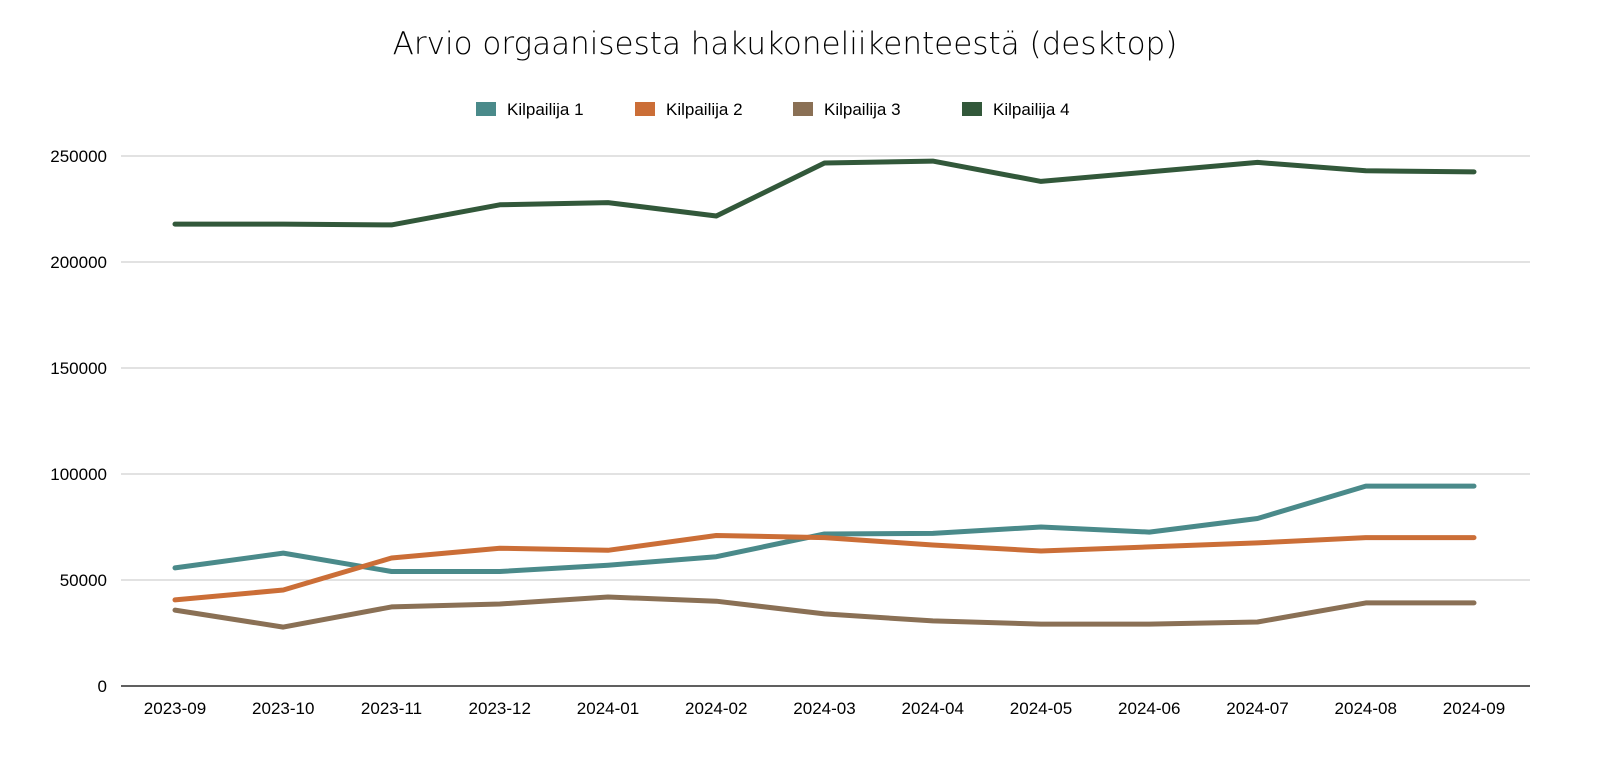  I want to click on y-tick-label: 50000, so click(83, 580).